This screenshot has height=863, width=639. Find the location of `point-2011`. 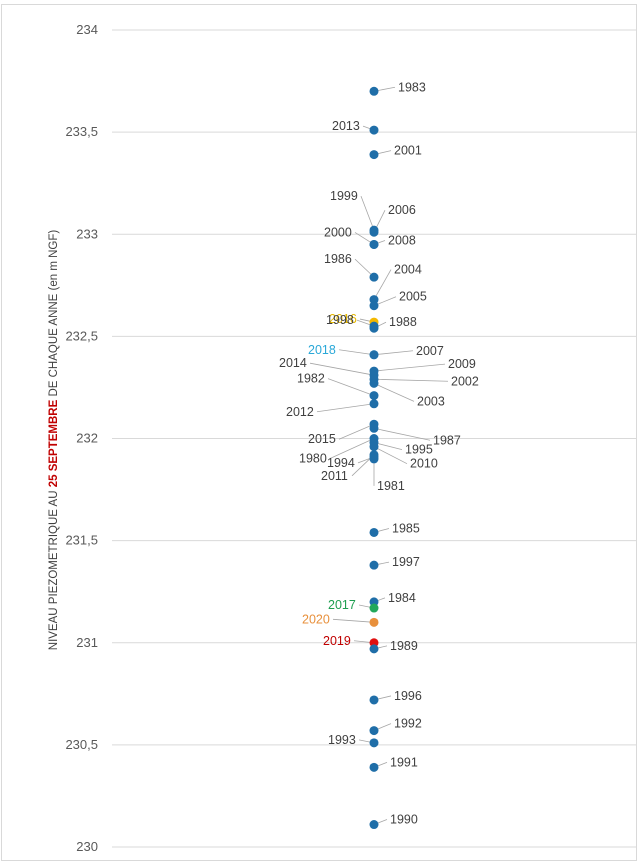

point-2011 is located at coordinates (374, 455).